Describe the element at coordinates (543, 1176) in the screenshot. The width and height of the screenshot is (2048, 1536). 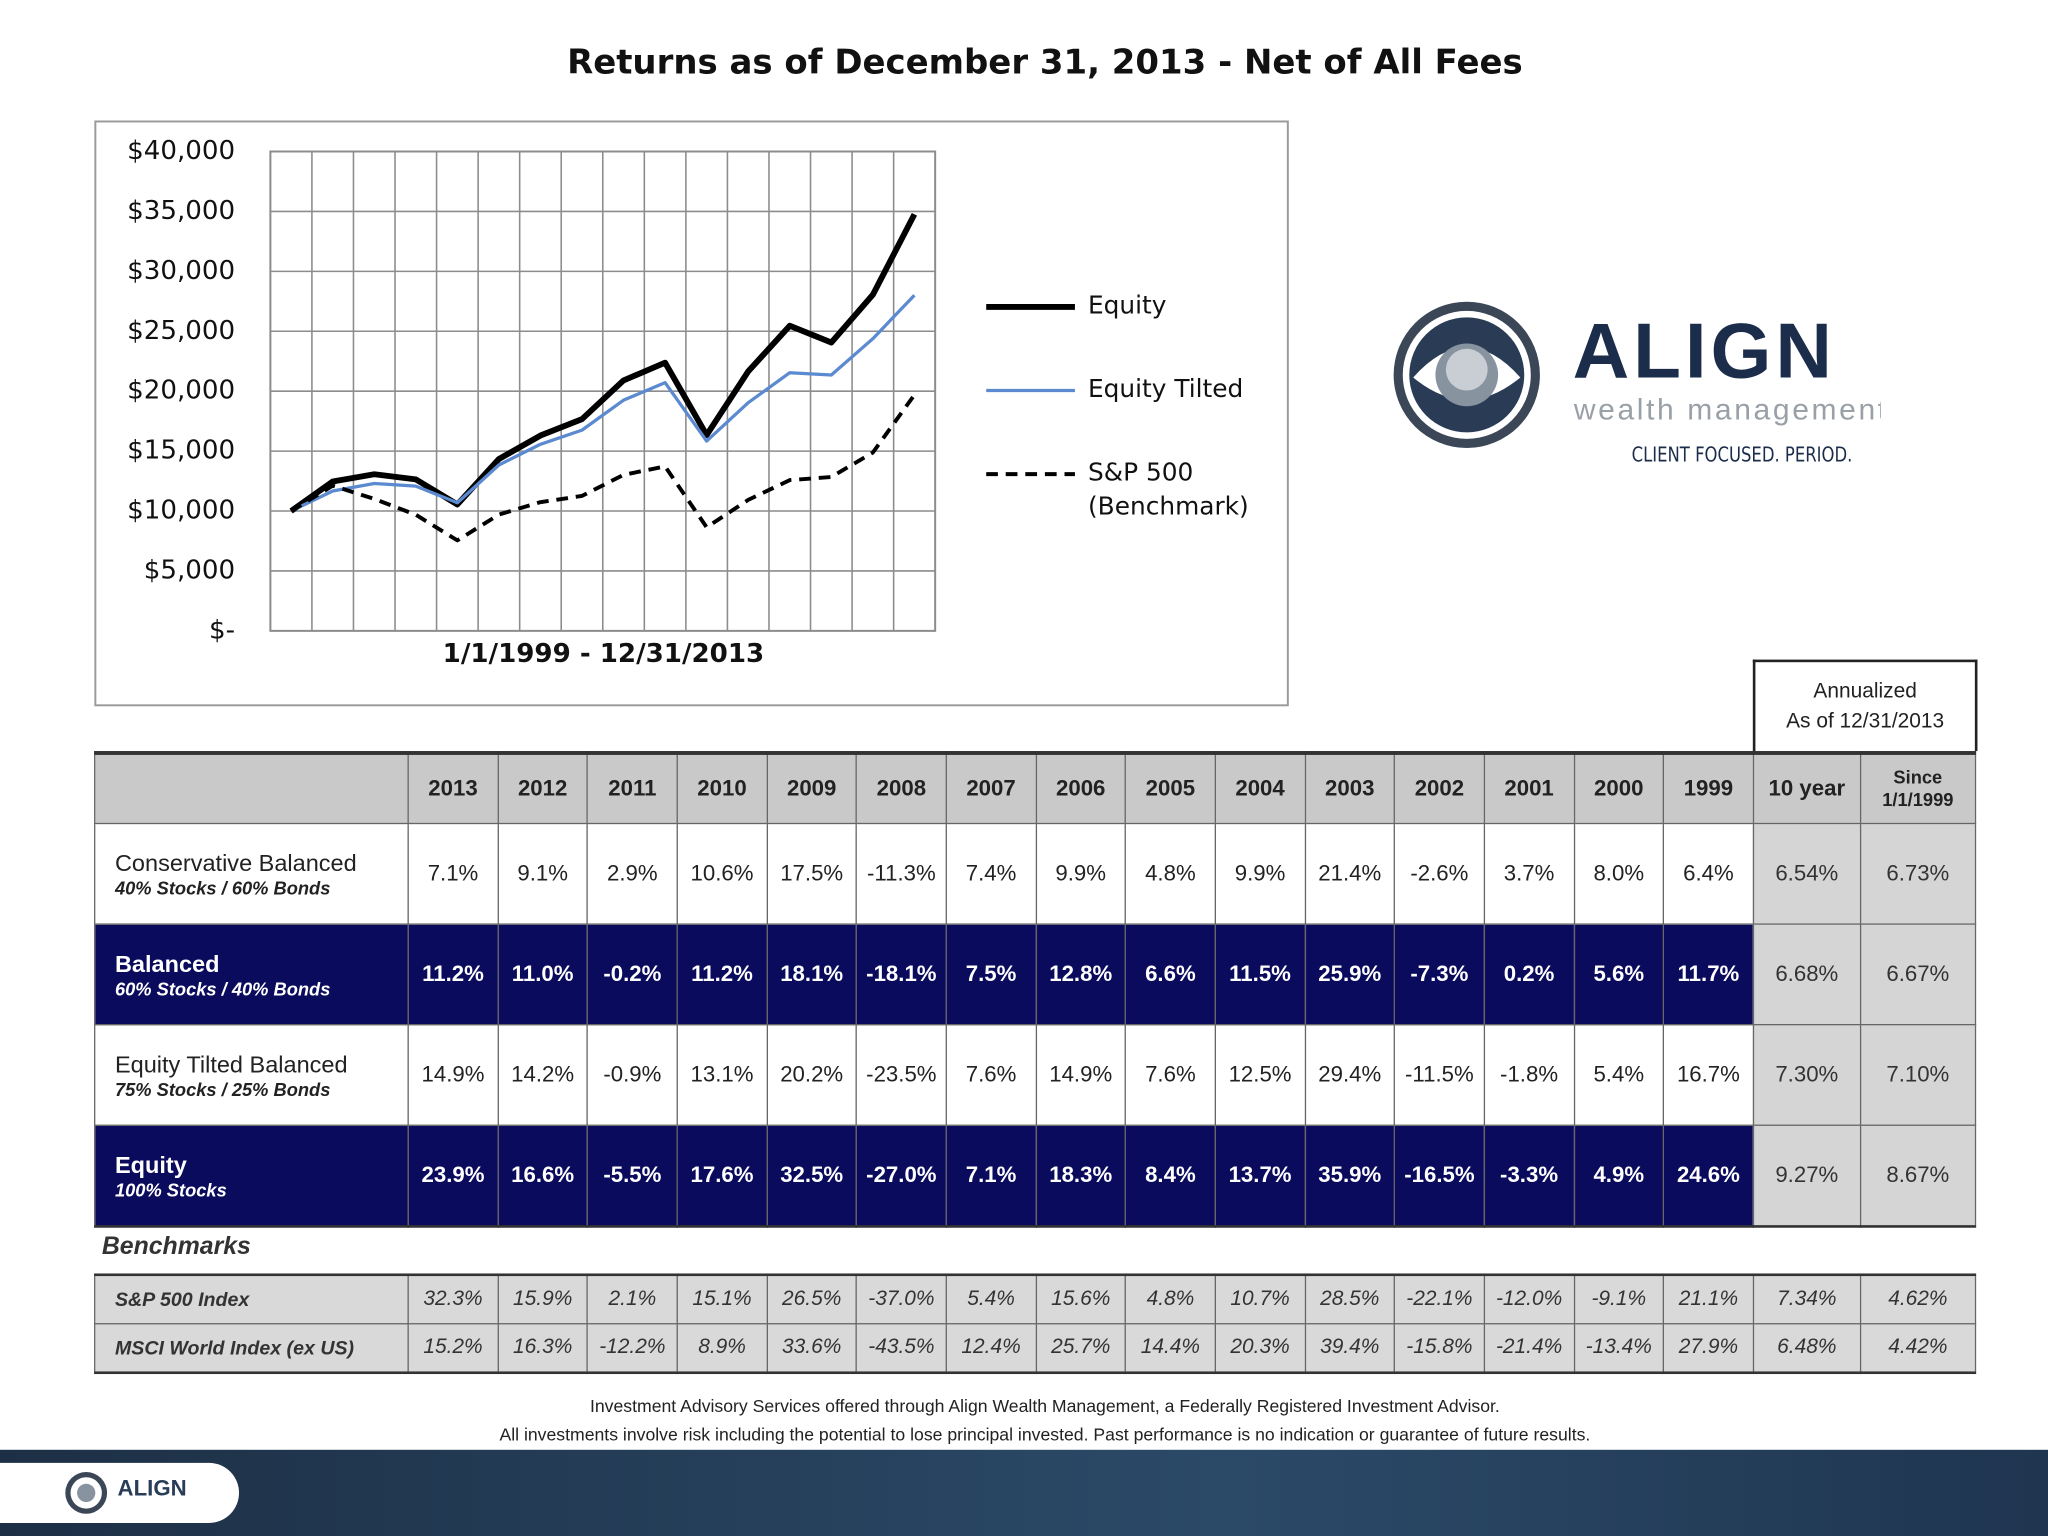
I see `table-cell: 16.6%` at that location.